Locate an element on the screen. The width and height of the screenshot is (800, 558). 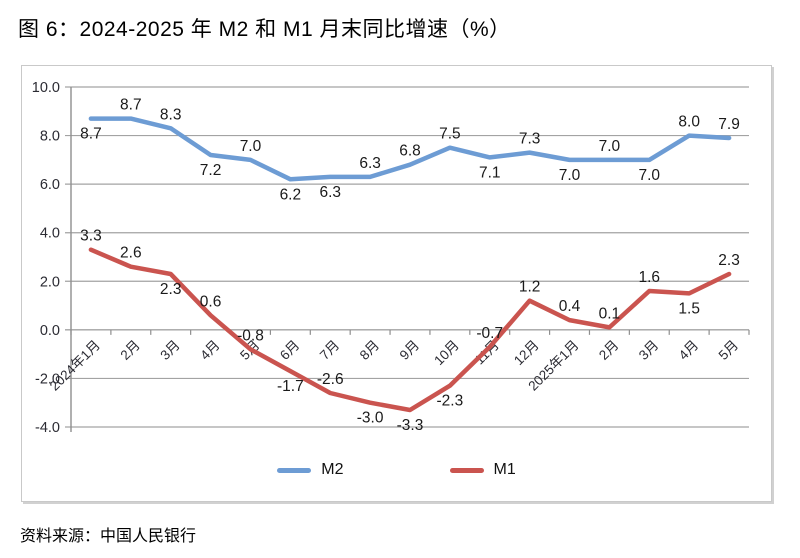
m2-line-swatch-icon is located at coordinates (294, 470).